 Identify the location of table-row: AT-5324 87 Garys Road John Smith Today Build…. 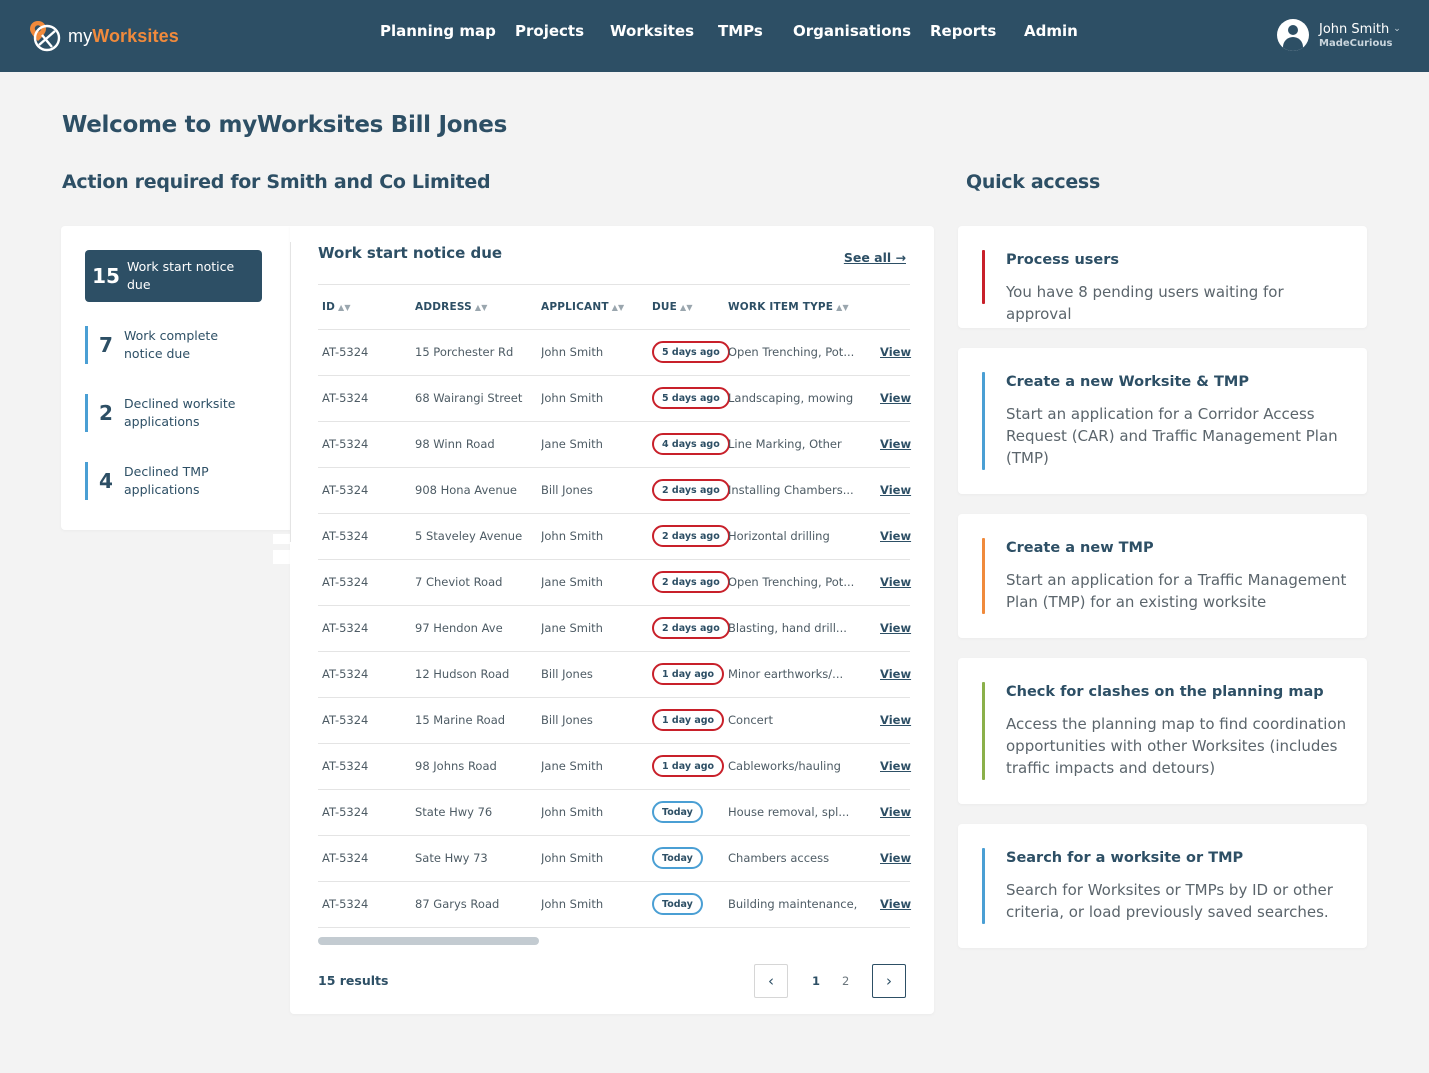
(615, 905).